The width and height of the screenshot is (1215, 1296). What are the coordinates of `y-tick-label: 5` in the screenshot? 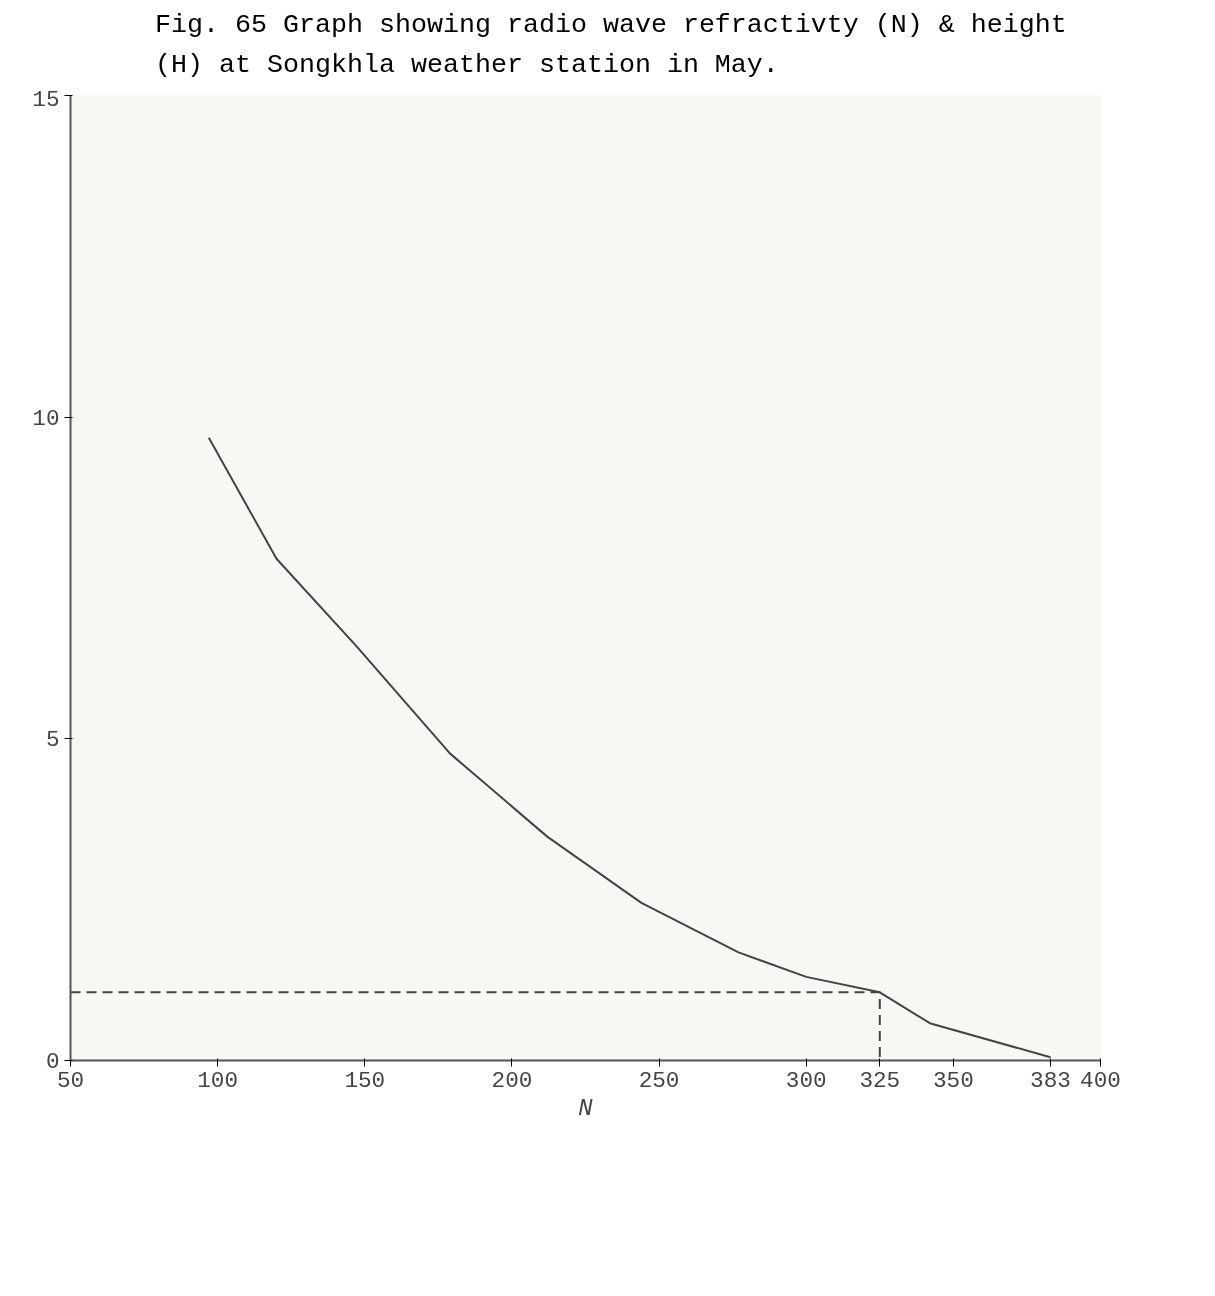 It's located at (52, 740).